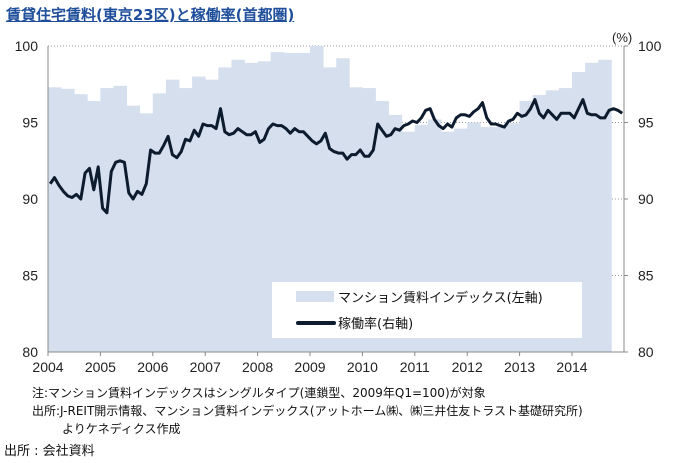 This screenshot has width=674, height=463. I want to click on left-tick-label: 90, so click(30, 199).